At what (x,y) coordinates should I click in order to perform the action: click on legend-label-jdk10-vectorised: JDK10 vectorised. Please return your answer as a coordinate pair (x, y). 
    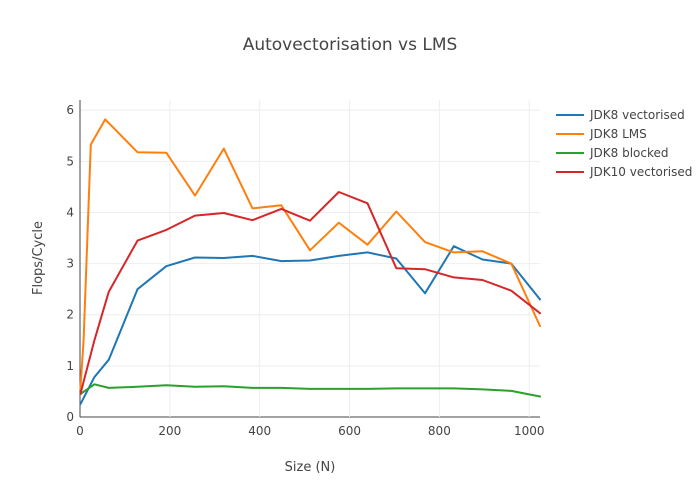
    Looking at the image, I should click on (640, 172).